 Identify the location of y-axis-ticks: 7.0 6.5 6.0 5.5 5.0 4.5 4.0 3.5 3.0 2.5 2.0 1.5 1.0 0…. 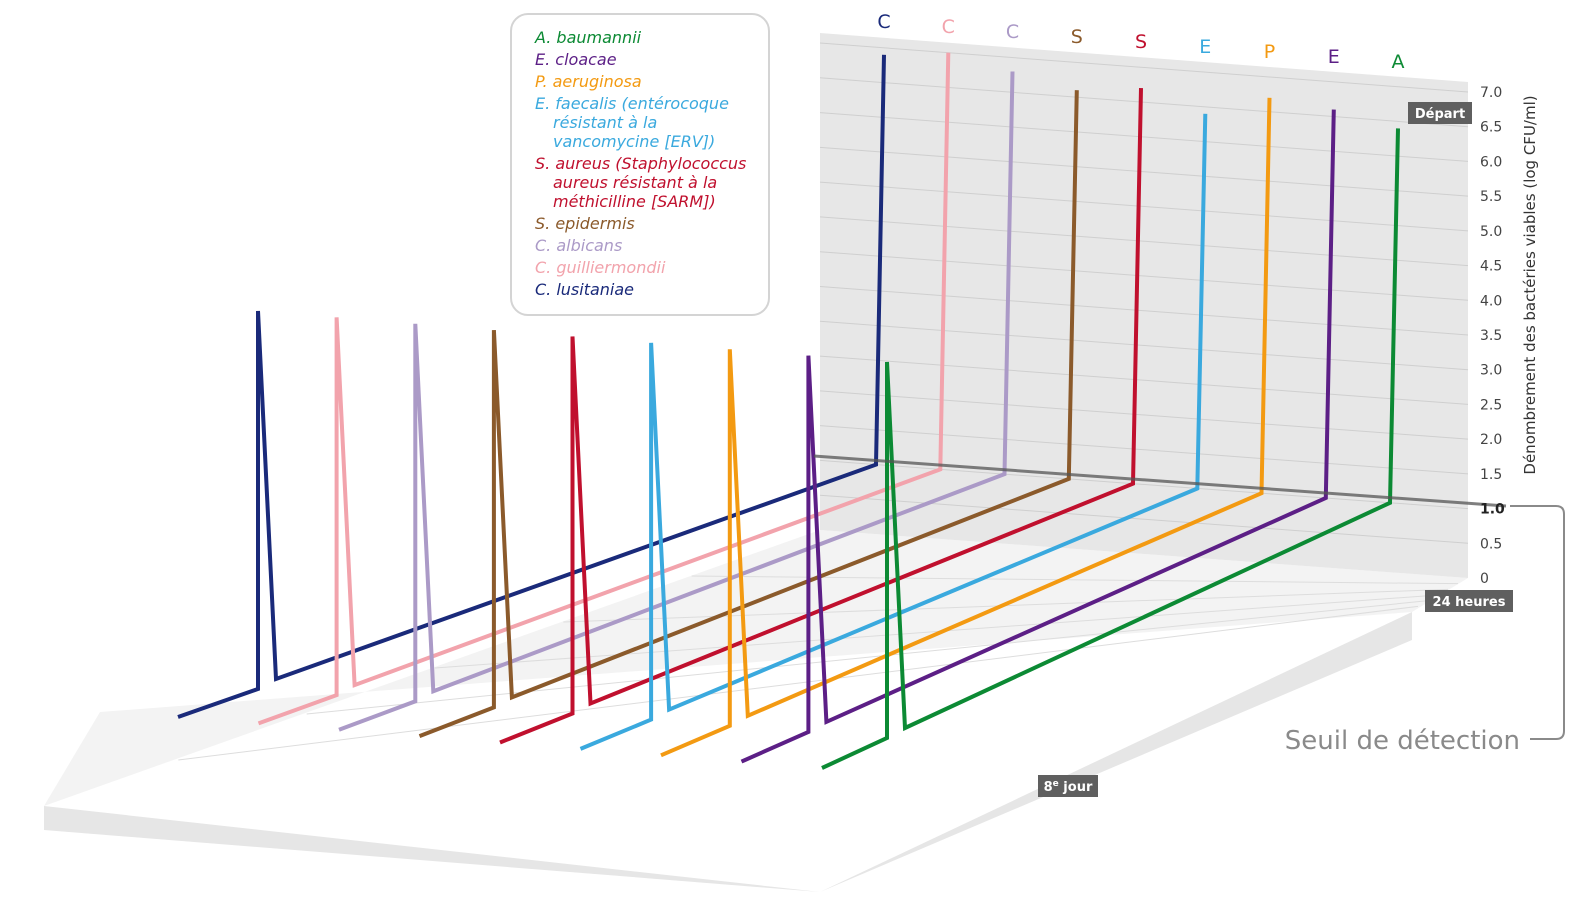
(1492, 336).